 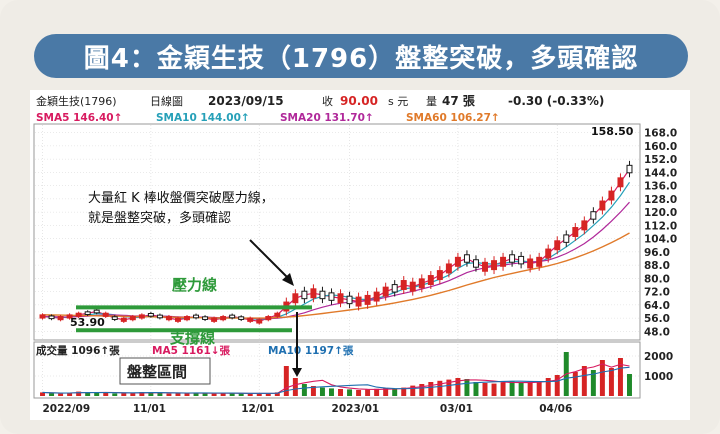 What do you see at coordinates (660, 240) in the screenshot?
I see `price-tick: 104.0` at bounding box center [660, 240].